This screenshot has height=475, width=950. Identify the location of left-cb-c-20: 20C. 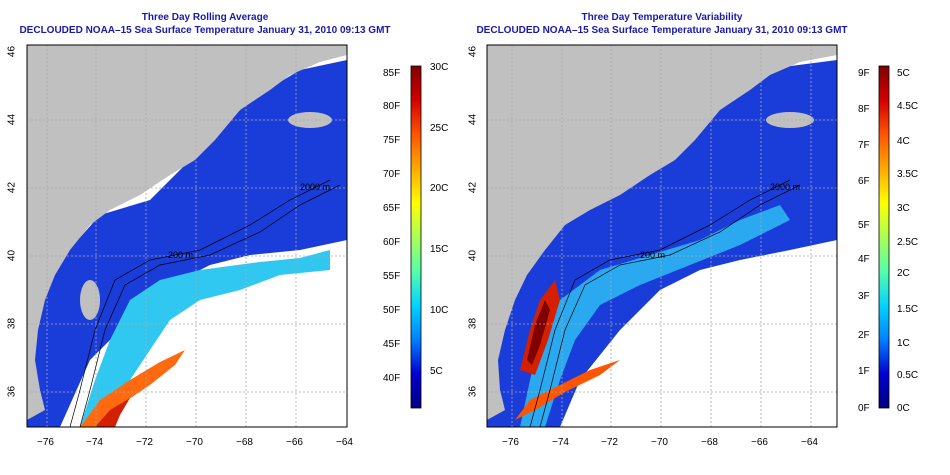
(439, 188).